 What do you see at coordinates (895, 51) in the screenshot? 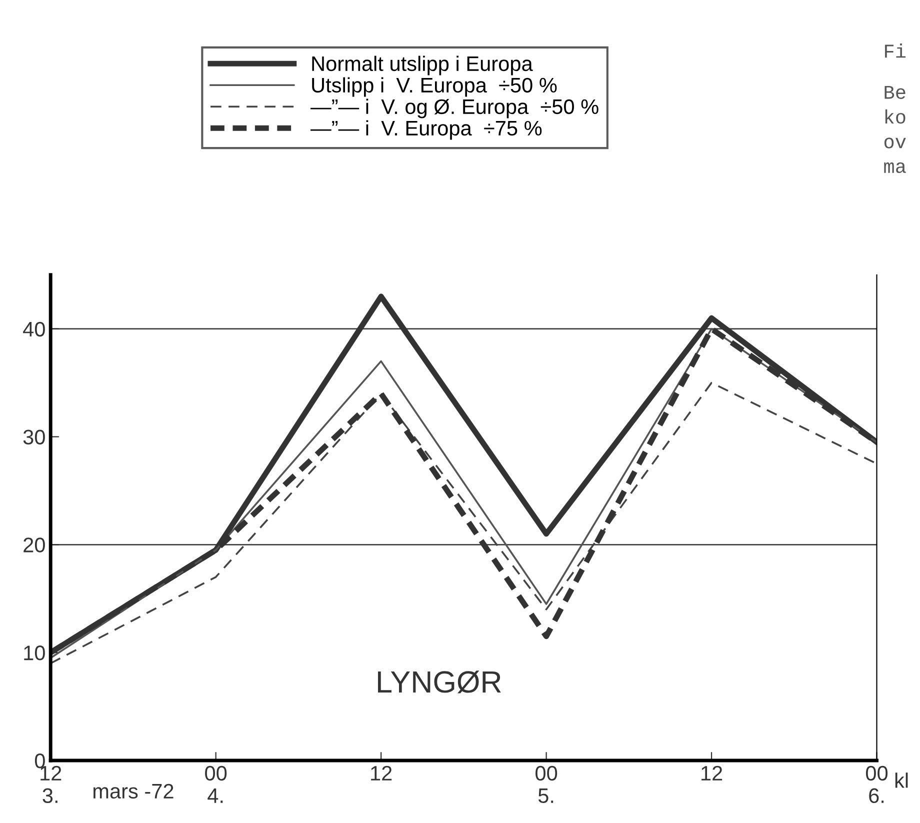
I see `text: Fi` at bounding box center [895, 51].